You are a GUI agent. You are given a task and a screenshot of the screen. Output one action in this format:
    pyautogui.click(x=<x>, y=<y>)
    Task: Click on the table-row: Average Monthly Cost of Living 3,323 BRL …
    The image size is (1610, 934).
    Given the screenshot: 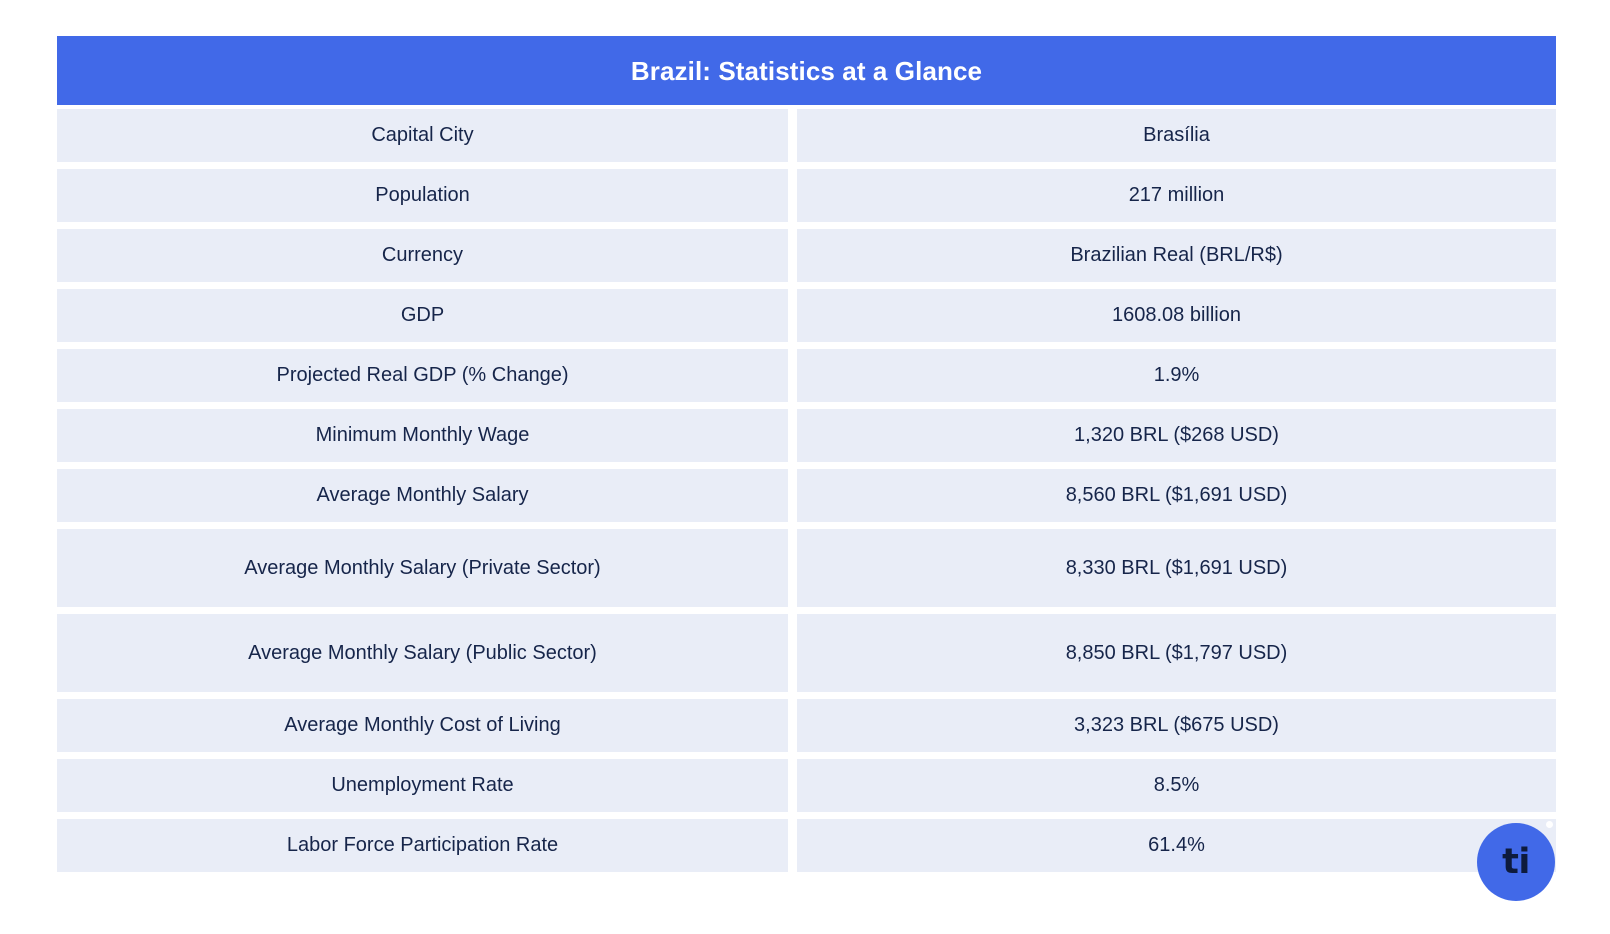 What is the action you would take?
    pyautogui.click(x=806, y=725)
    